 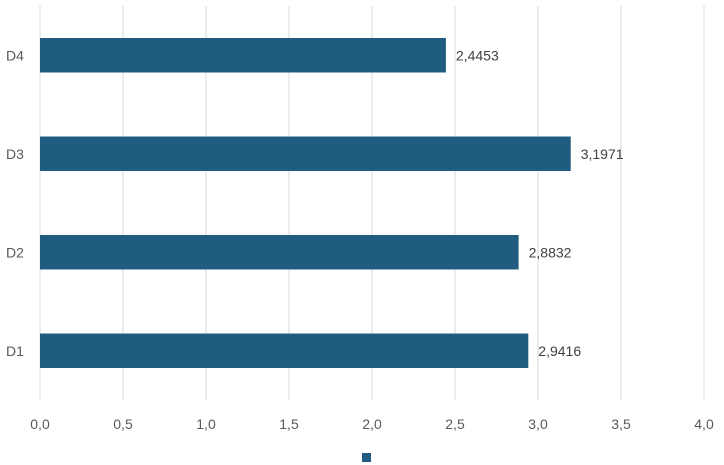 I want to click on legend-marker, so click(x=366, y=457).